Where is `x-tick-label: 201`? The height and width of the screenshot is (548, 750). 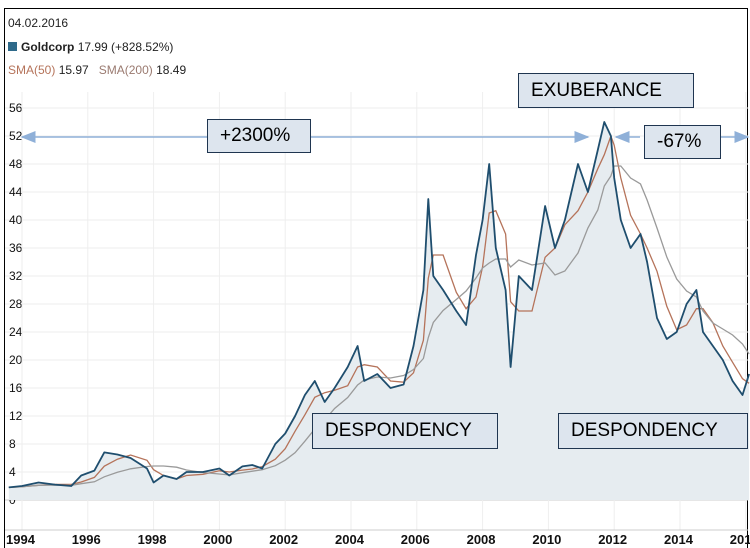
x-tick-label: 201 is located at coordinates (740, 539).